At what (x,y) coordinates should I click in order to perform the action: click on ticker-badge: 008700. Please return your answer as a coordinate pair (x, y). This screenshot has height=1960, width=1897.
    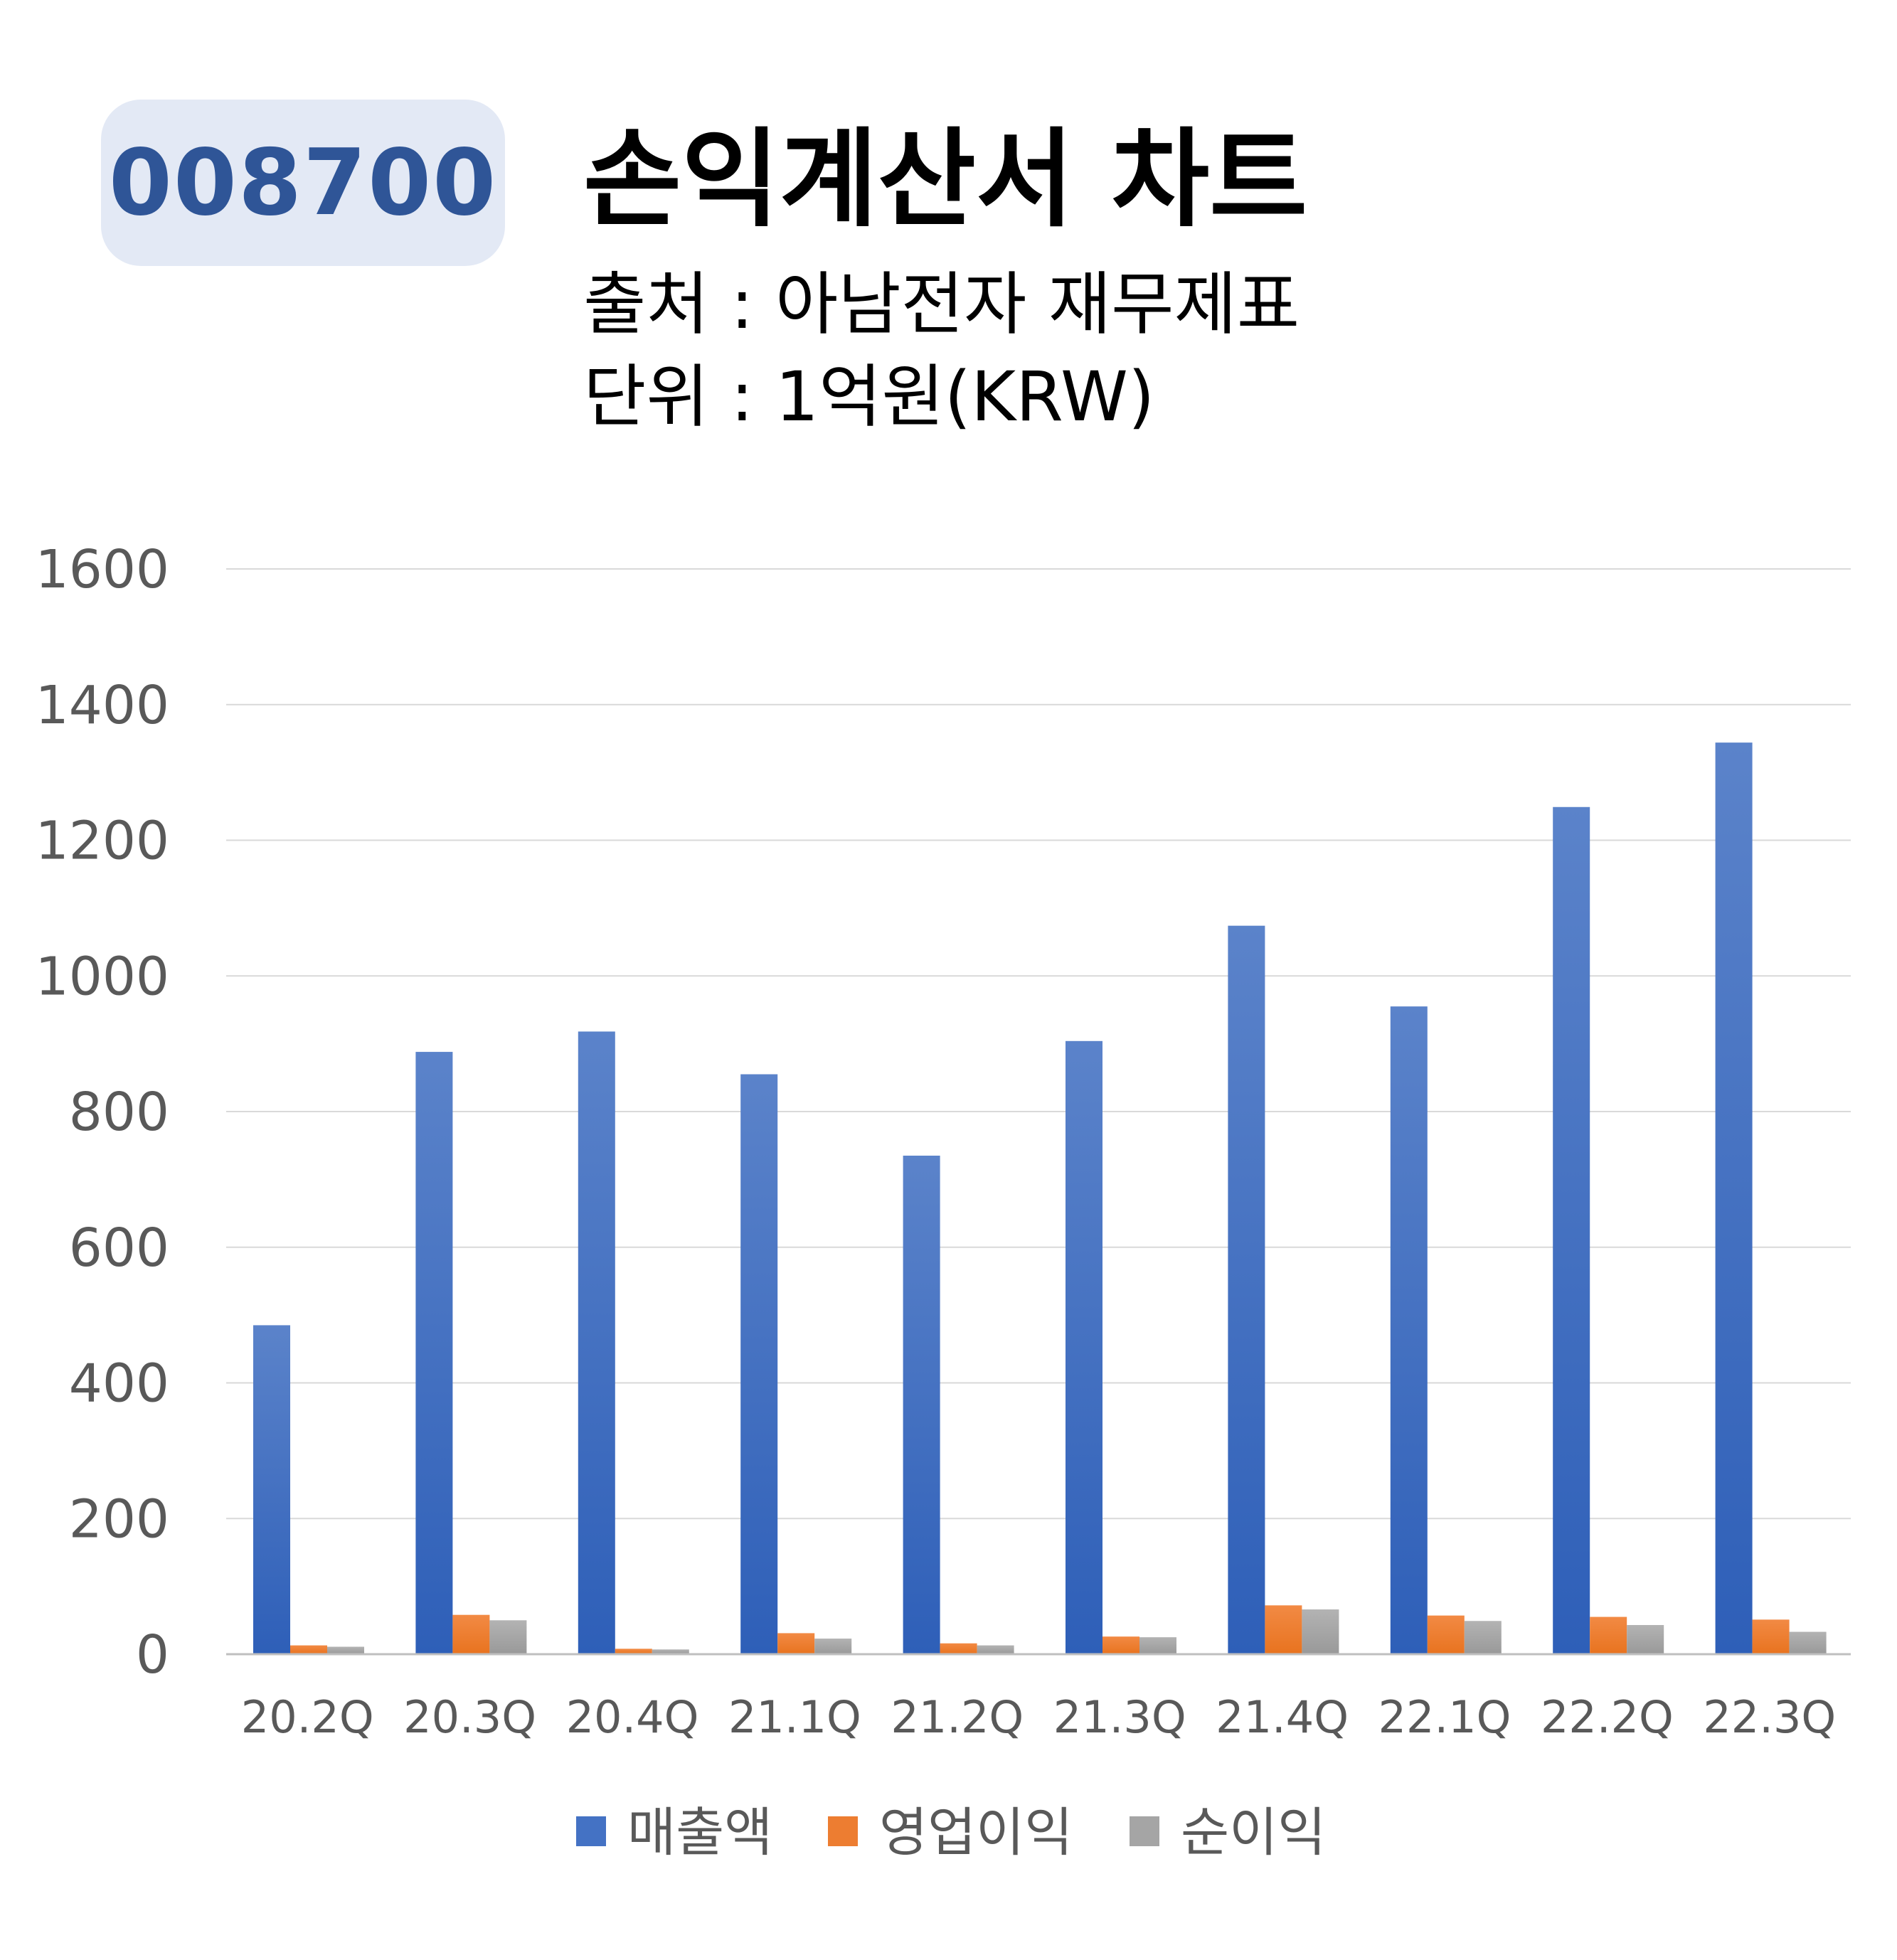
    Looking at the image, I should click on (303, 183).